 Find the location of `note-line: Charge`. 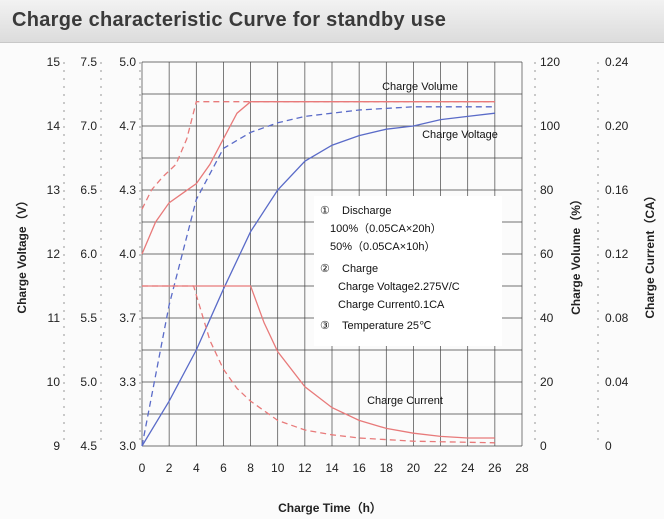

note-line: Charge is located at coordinates (360, 269).